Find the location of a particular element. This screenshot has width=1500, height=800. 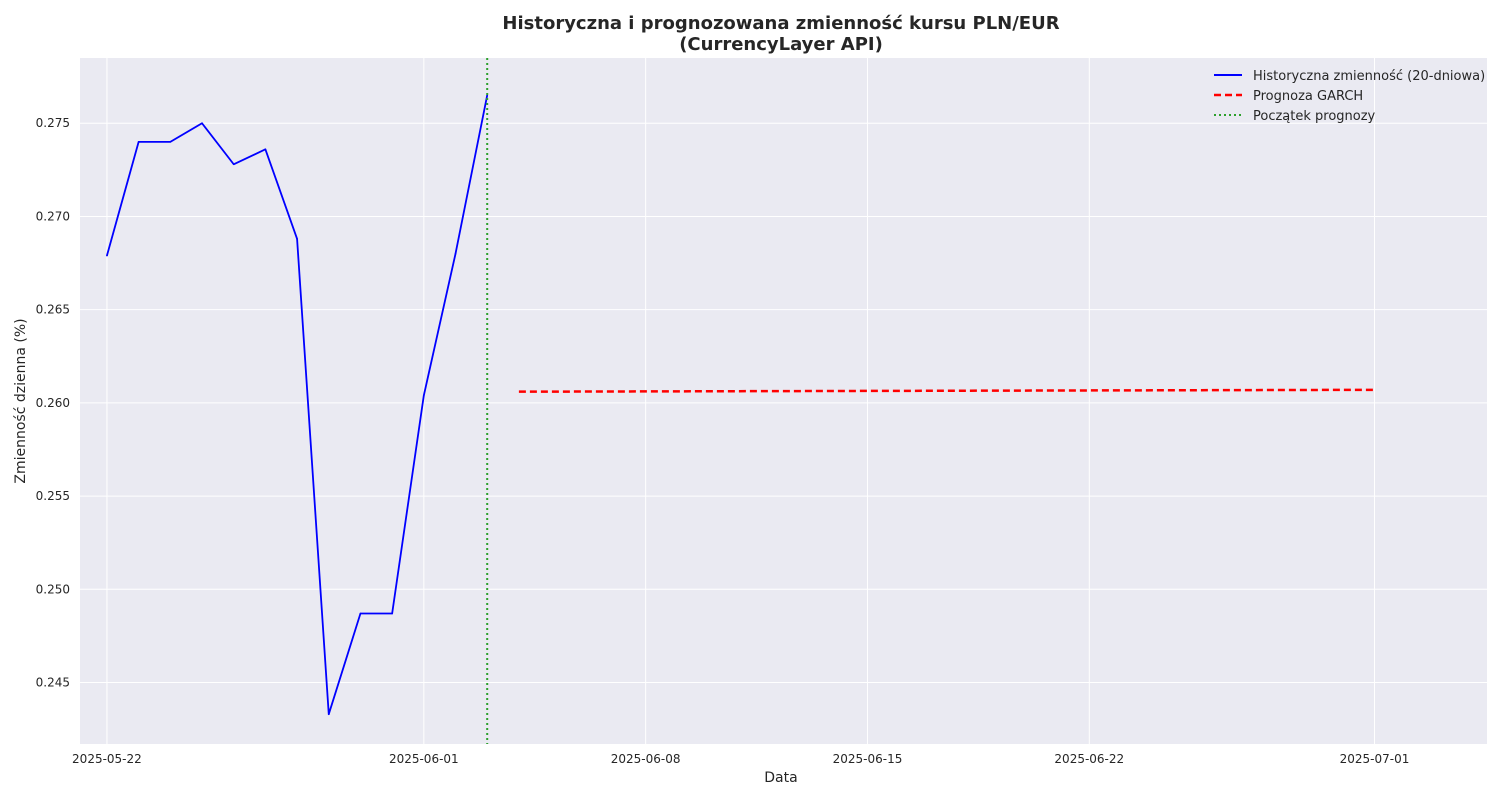

y-tick-label: 0.275 is located at coordinates (53, 123).